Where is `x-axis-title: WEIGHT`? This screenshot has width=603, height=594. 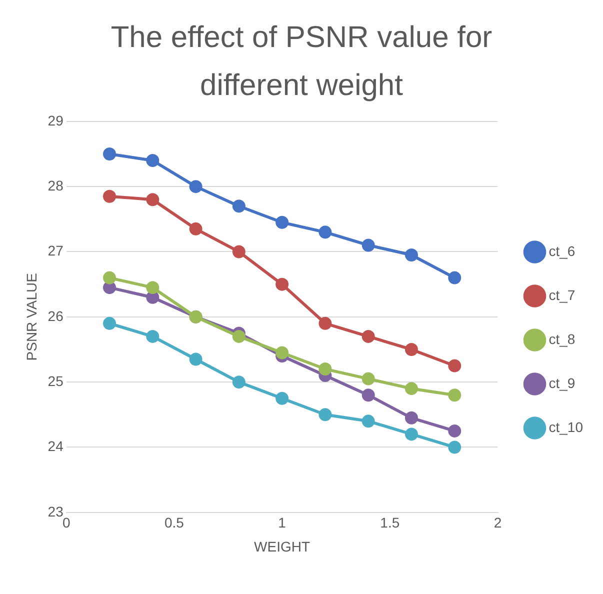
x-axis-title: WEIGHT is located at coordinates (282, 546).